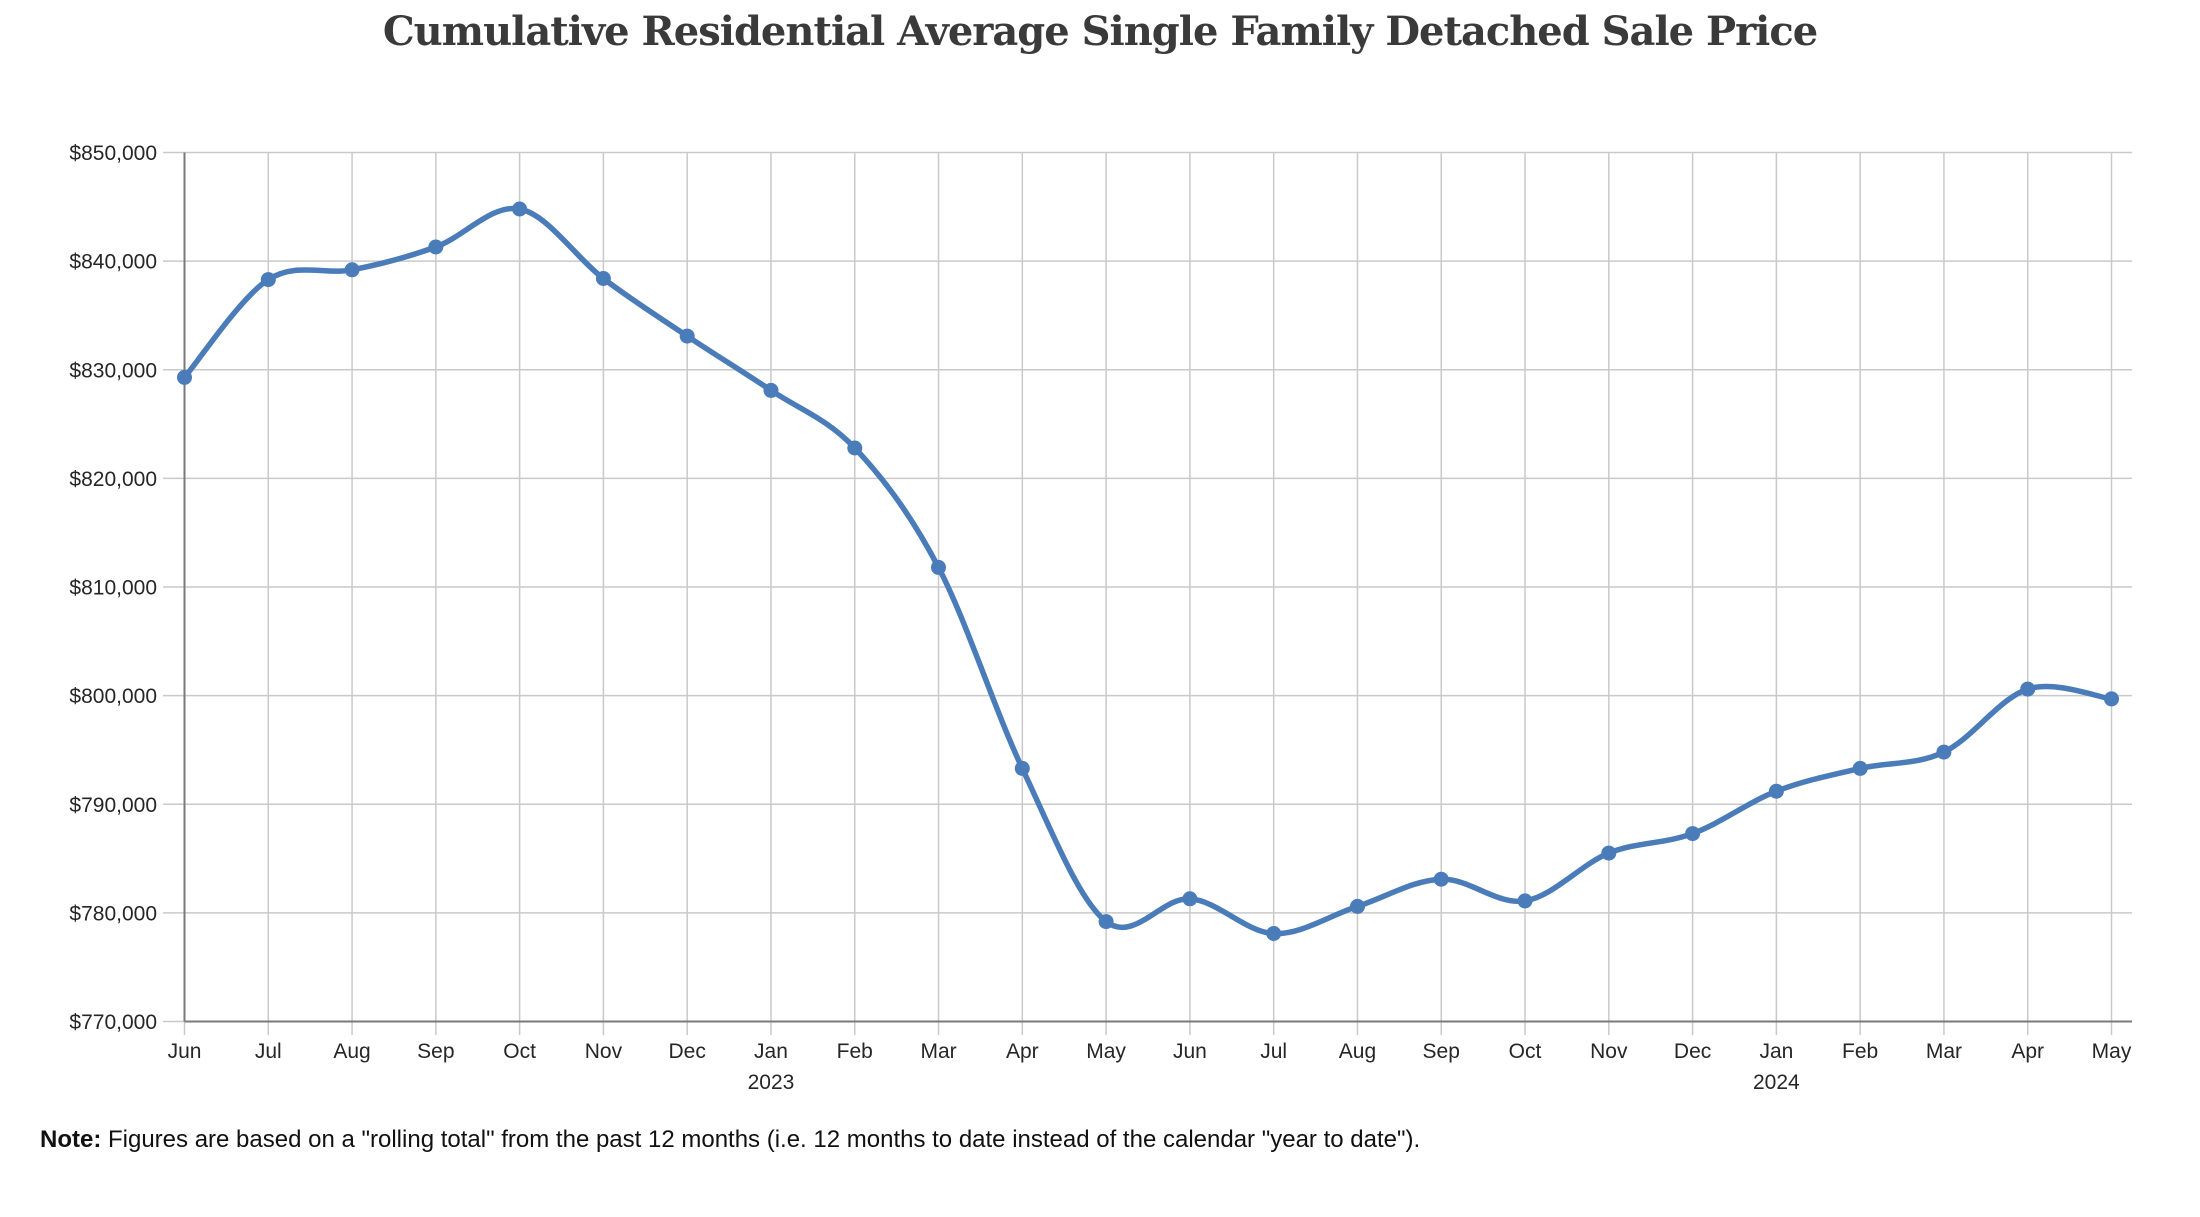 This screenshot has width=2200, height=1217. Describe the element at coordinates (113, 805) in the screenshot. I see `y-axis-tick-label: $790,000` at that location.